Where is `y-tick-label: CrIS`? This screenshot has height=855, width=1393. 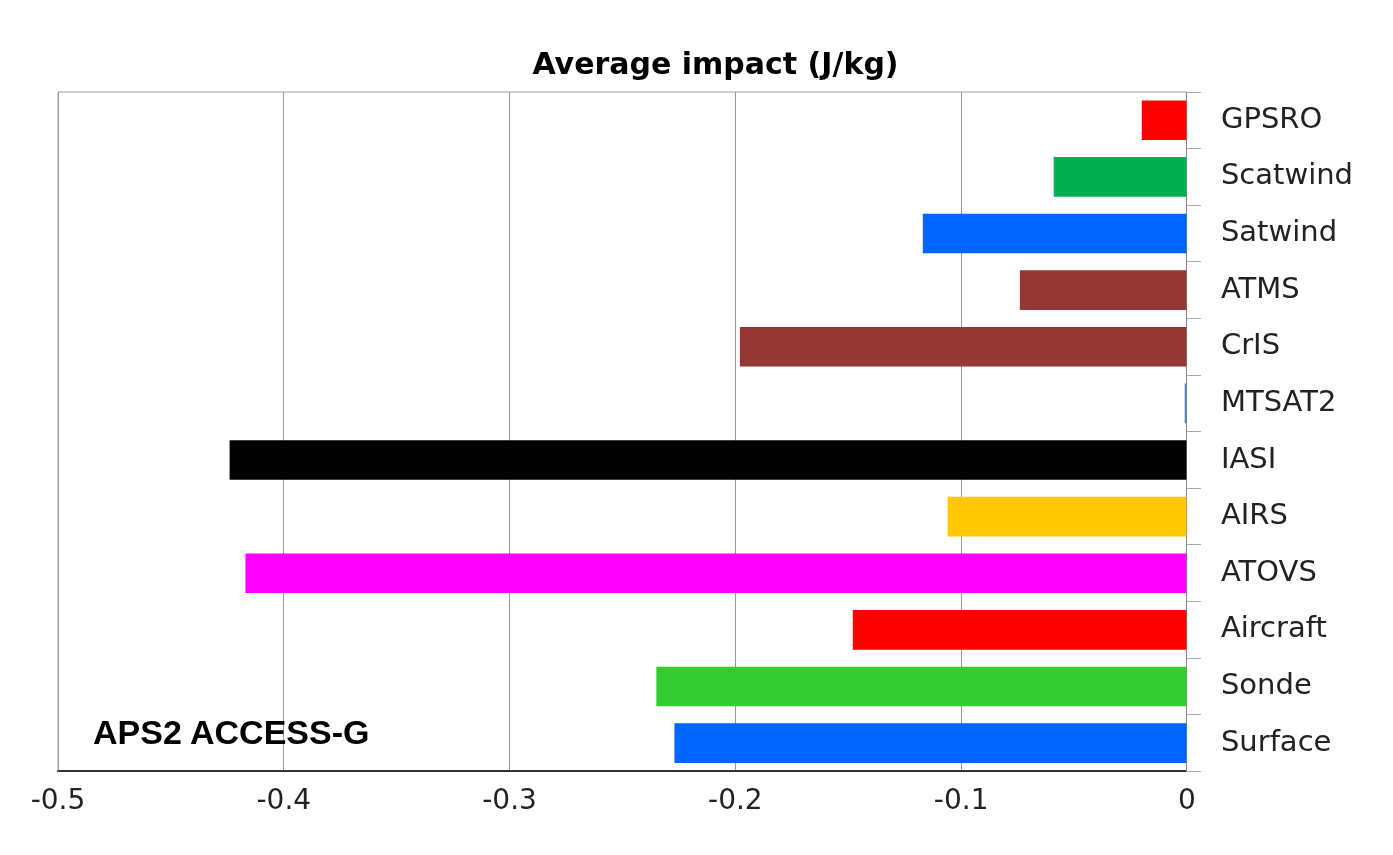 y-tick-label: CrIS is located at coordinates (1250, 344).